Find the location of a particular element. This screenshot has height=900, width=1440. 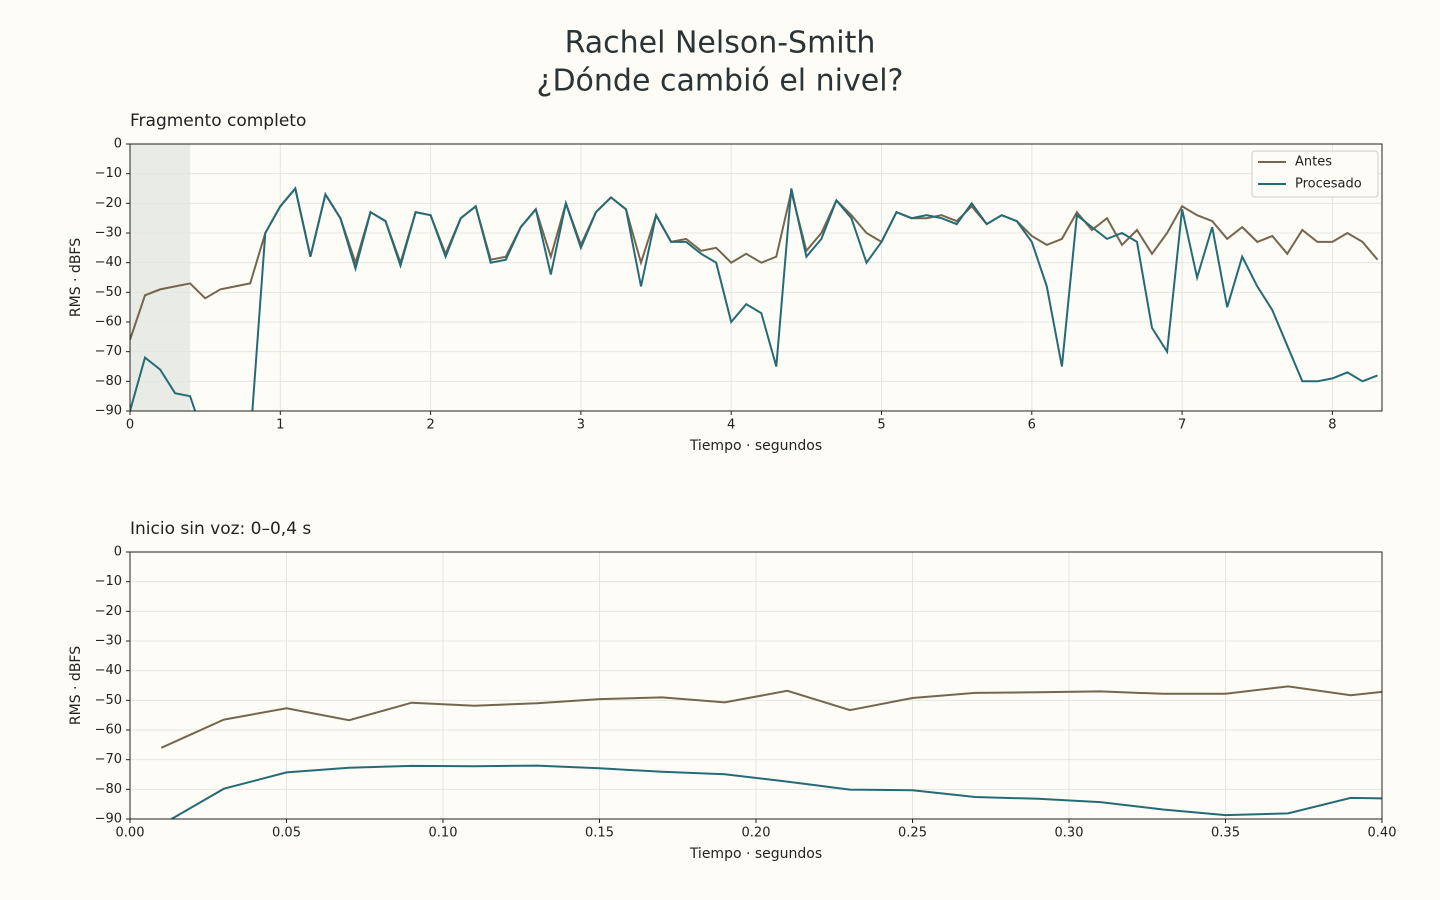

legend-label: Procesado is located at coordinates (1328, 184).